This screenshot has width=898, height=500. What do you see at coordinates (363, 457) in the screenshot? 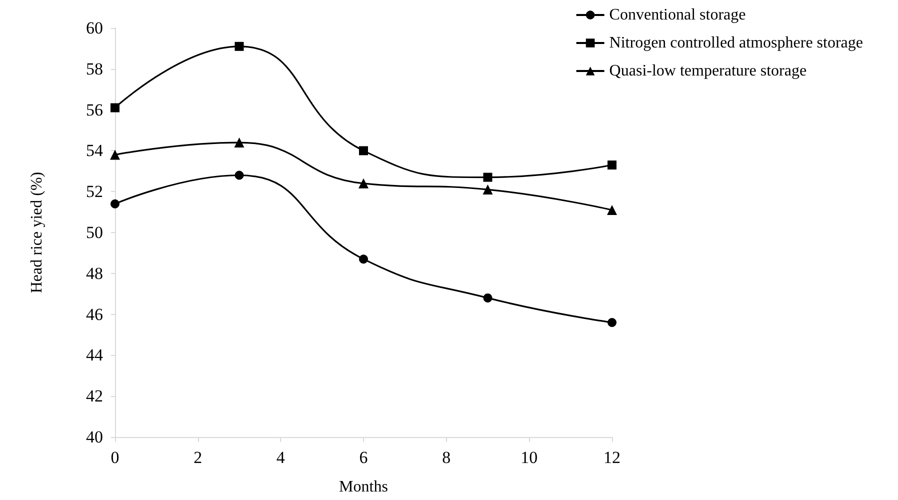
I see `x-tick-label: 6` at bounding box center [363, 457].